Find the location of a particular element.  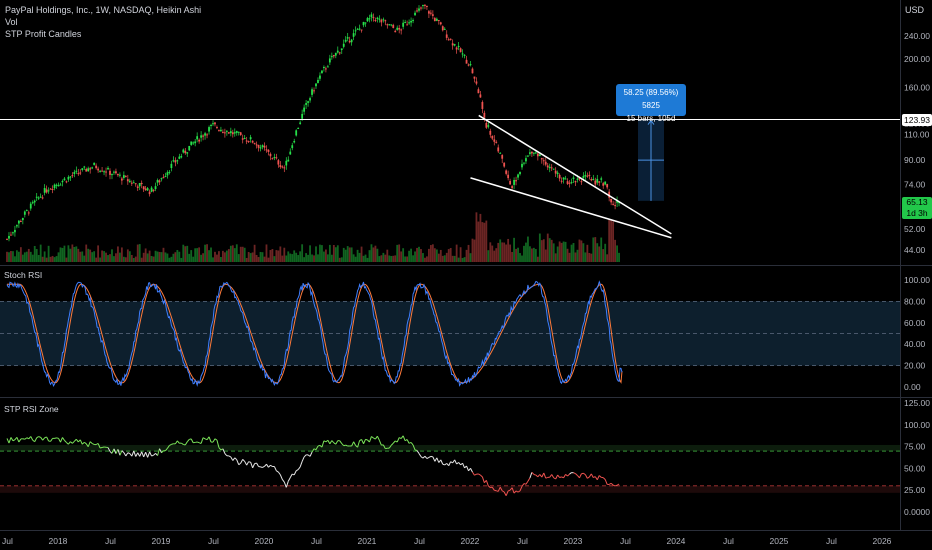

rsi-upper-zone is located at coordinates (450, 447).